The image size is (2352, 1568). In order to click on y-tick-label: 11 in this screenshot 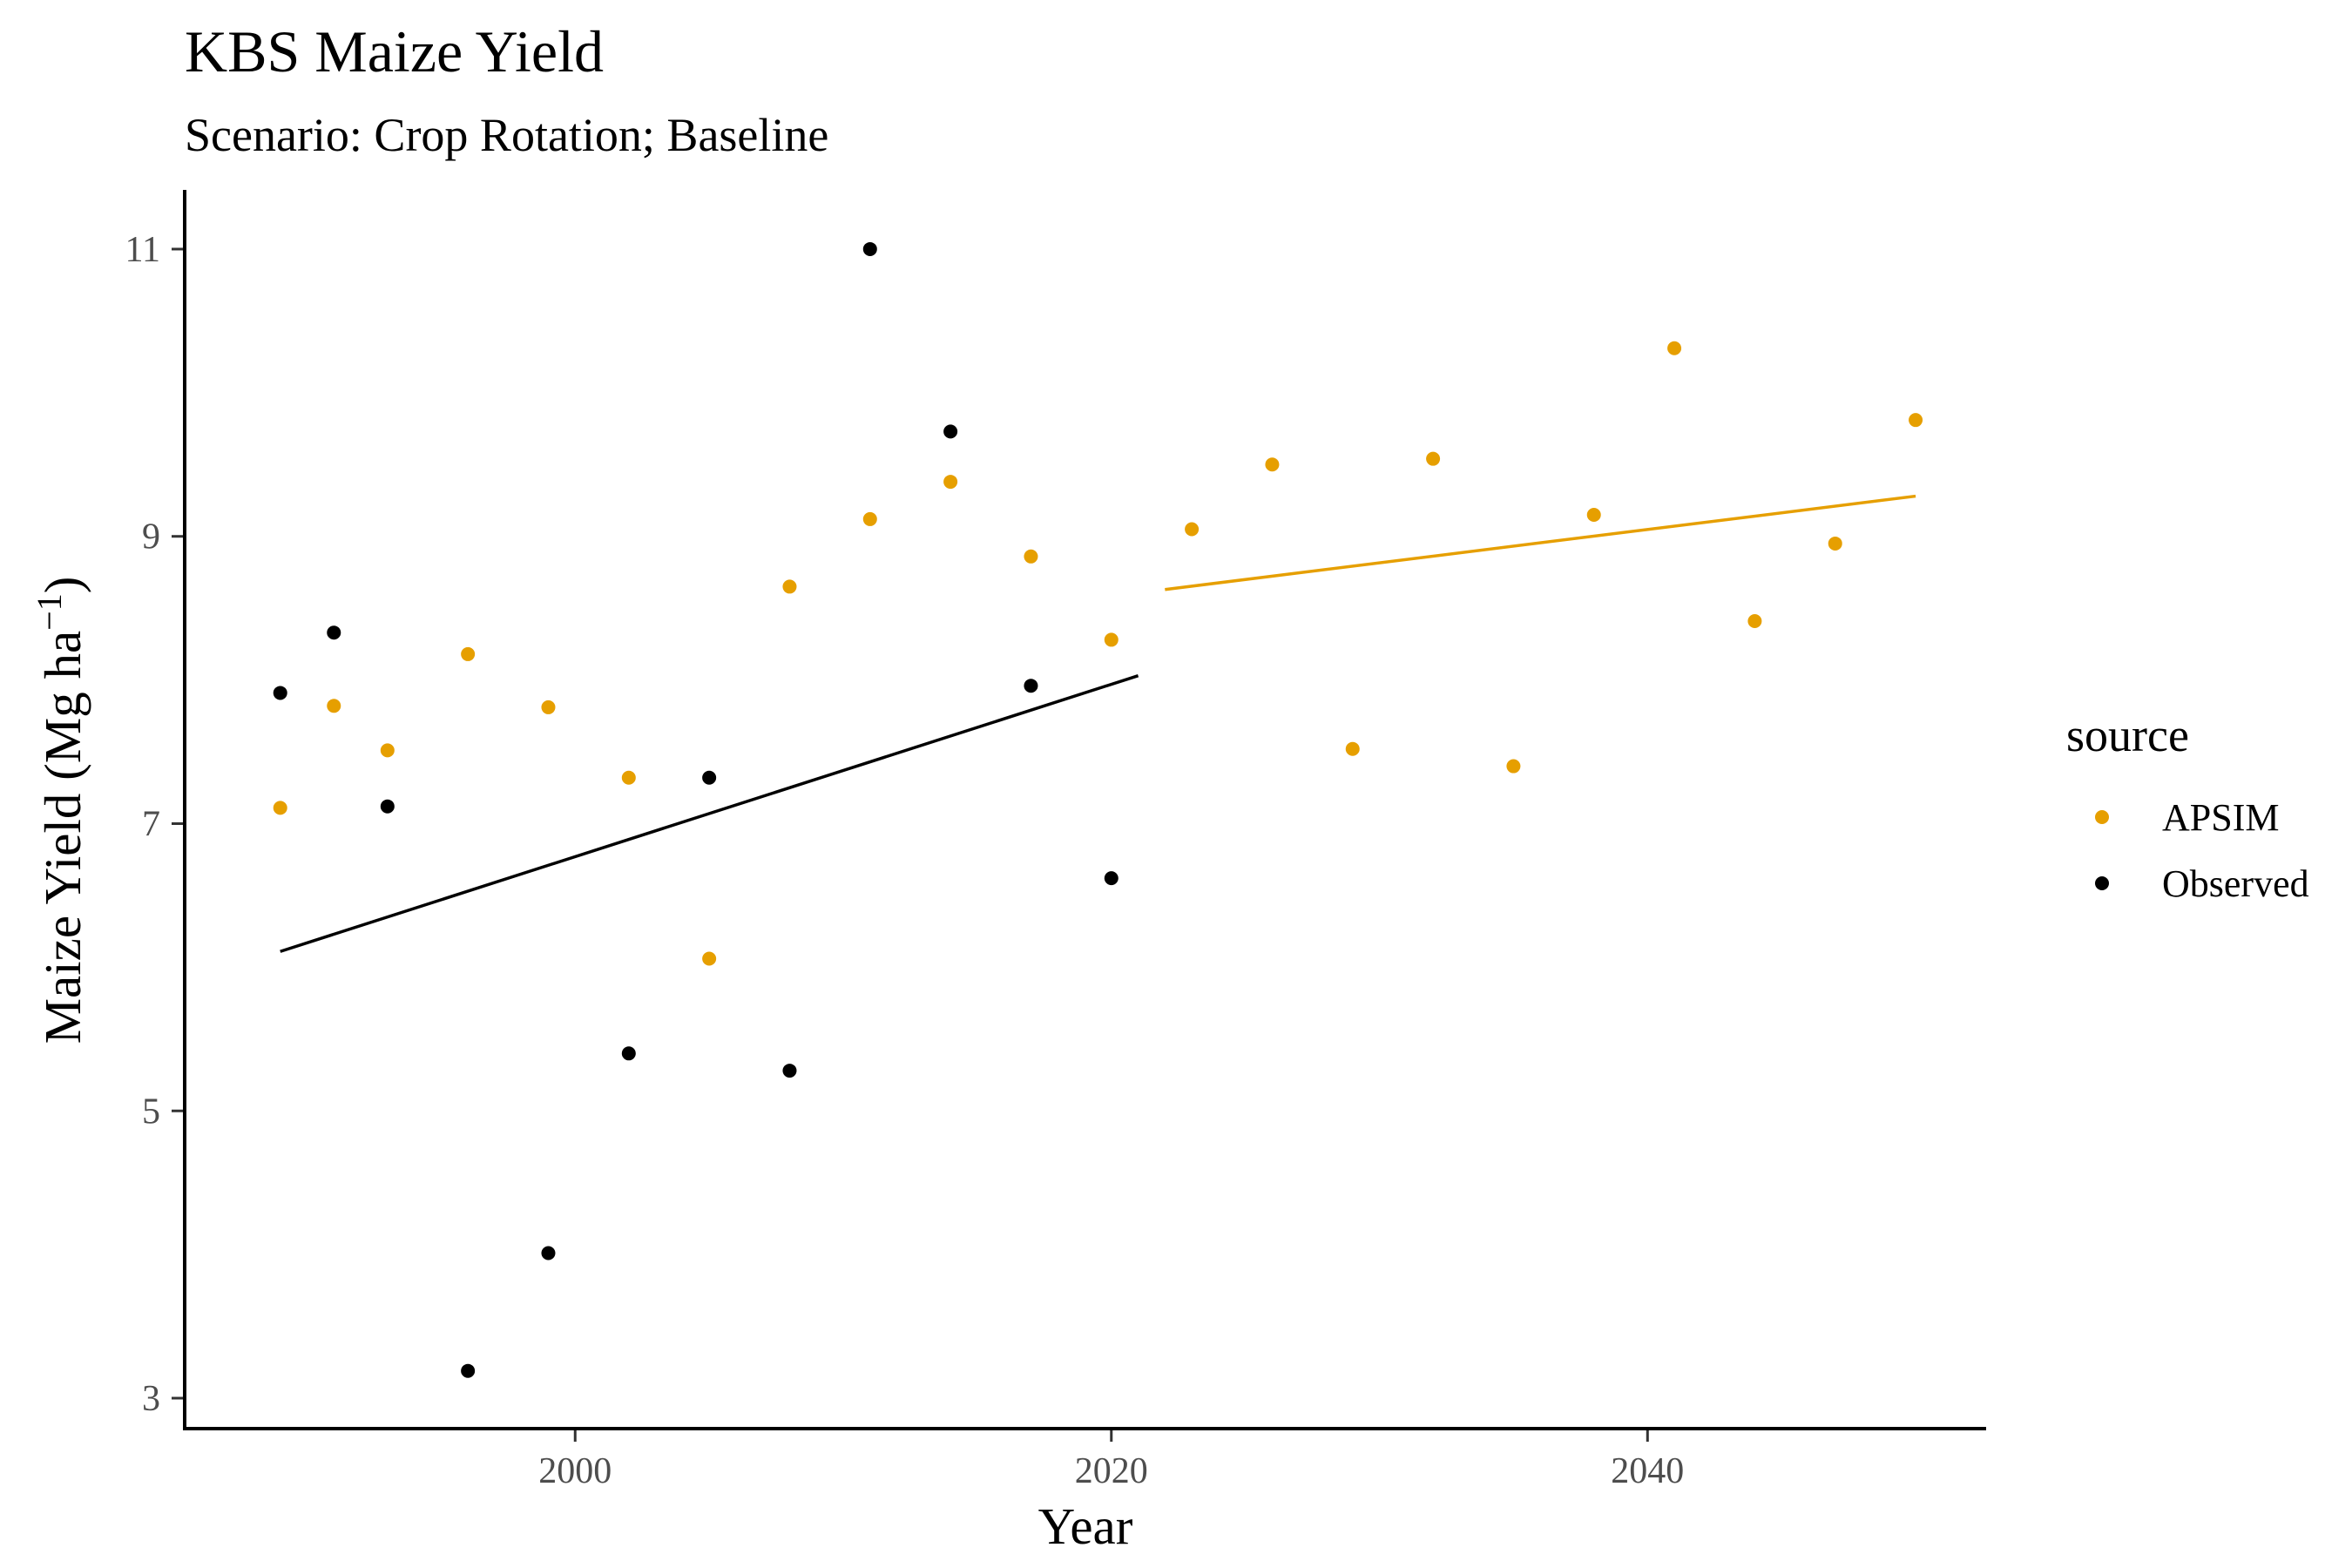, I will do `click(142, 250)`.